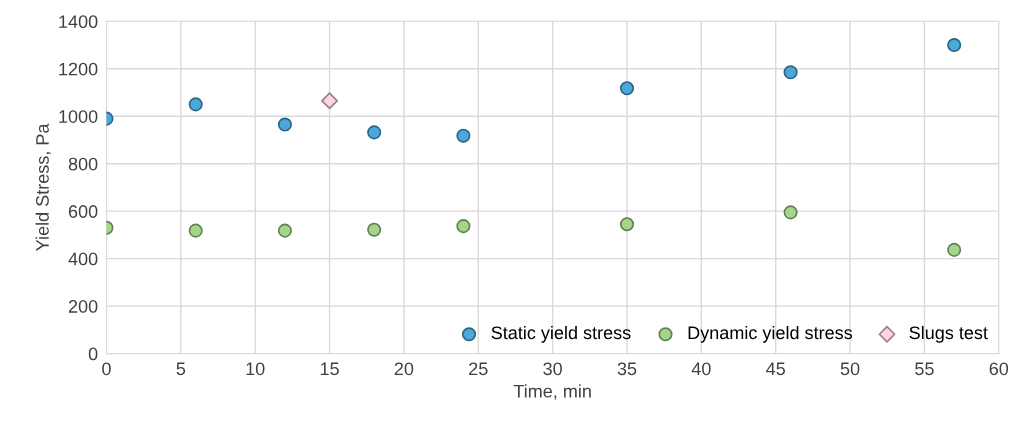 The image size is (1014, 426). What do you see at coordinates (404, 369) in the screenshot?
I see `x-tick-label: 20` at bounding box center [404, 369].